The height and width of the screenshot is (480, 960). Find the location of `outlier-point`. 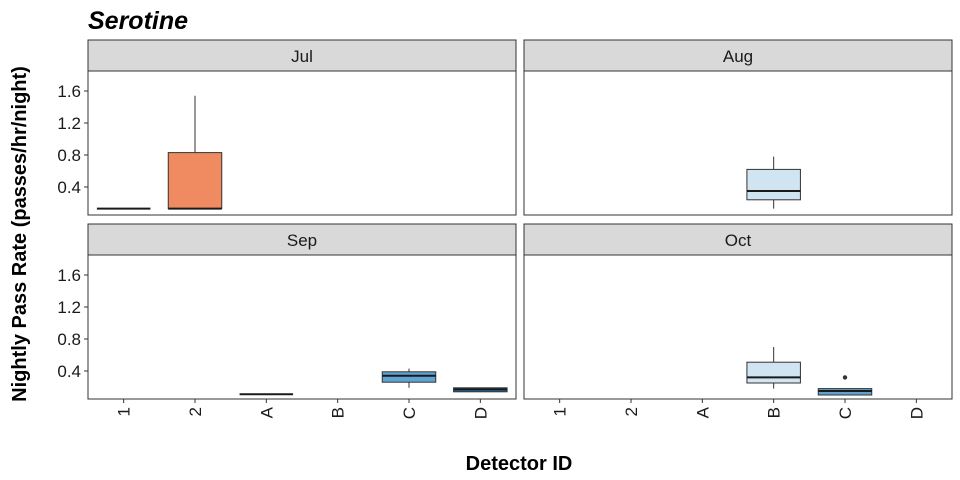

outlier-point is located at coordinates (845, 377).